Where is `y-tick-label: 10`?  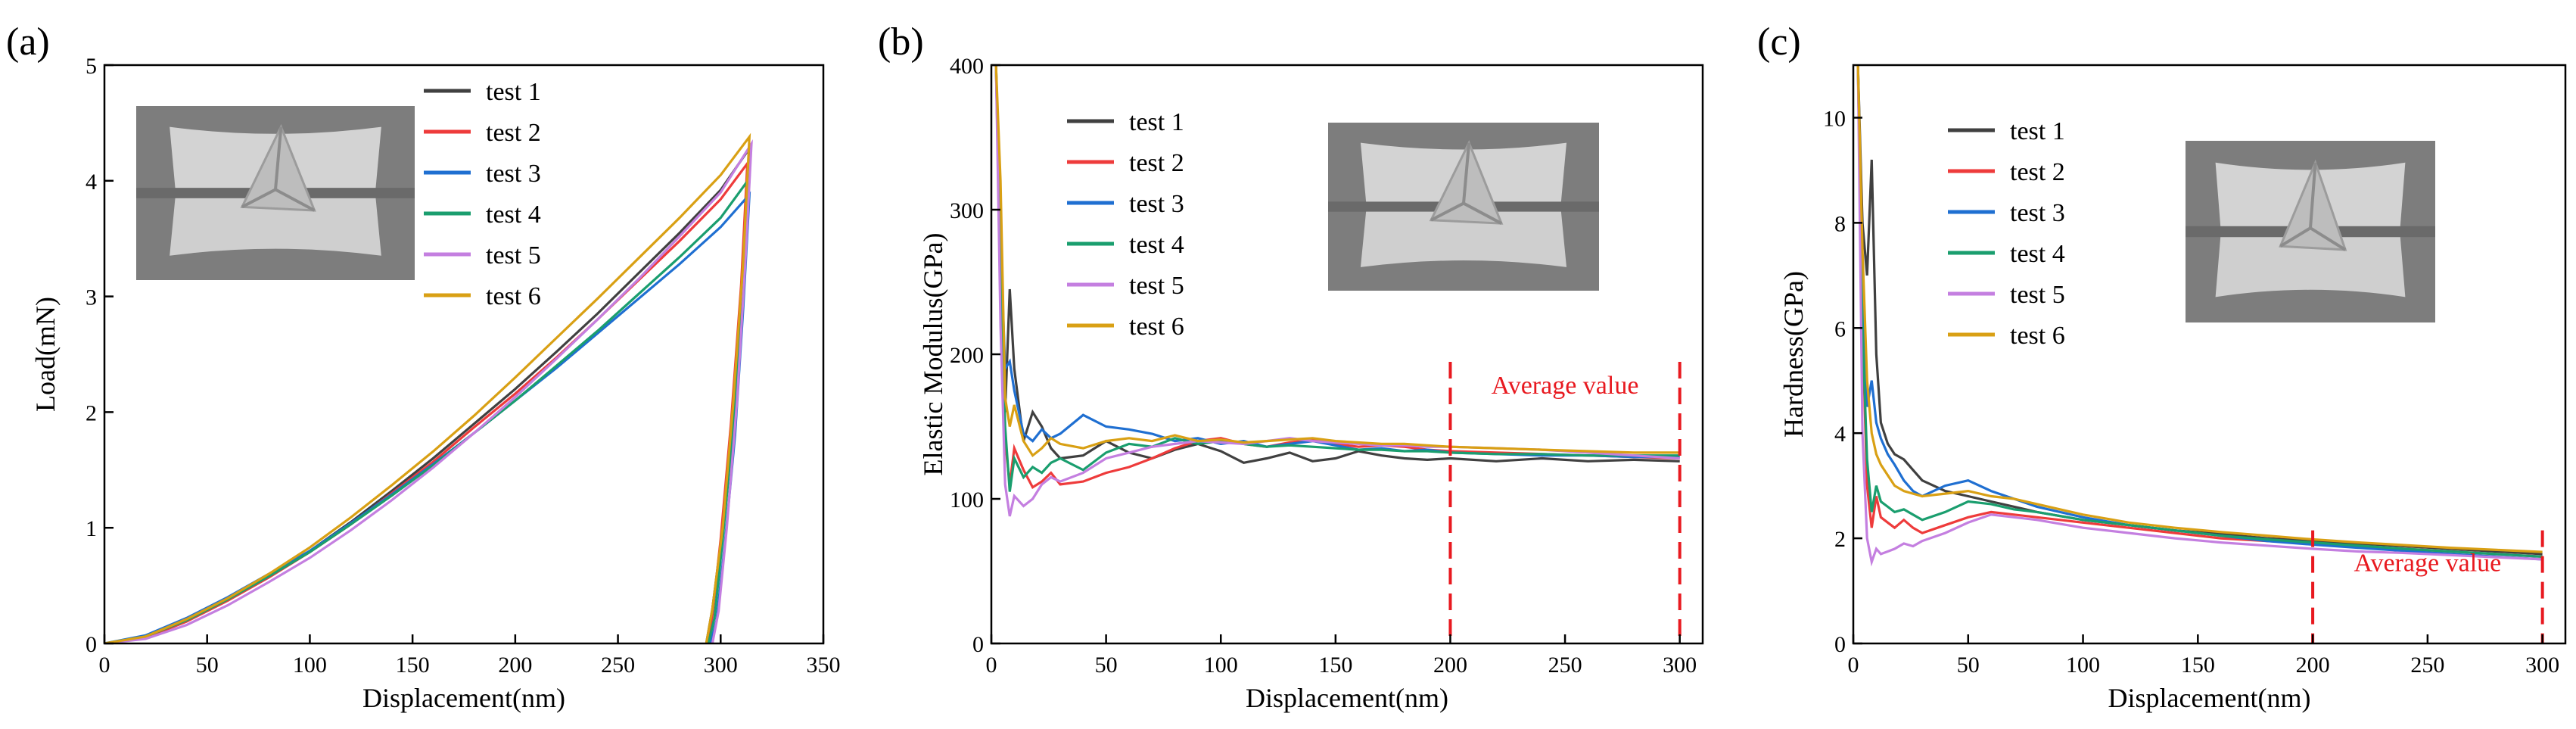 y-tick-label: 10 is located at coordinates (1834, 118).